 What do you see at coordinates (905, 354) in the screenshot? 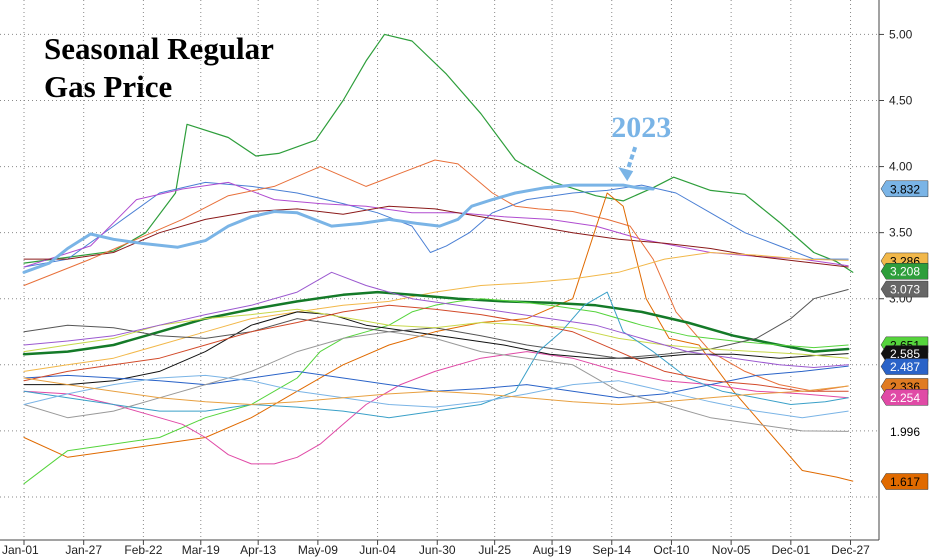
I see `end-label-text: 2.585` at bounding box center [905, 354].